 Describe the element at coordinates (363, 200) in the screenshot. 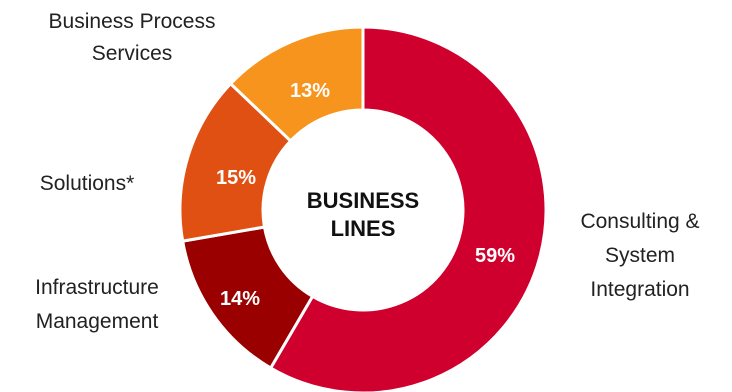

I see `center-label-line-1: BUSINESS` at that location.